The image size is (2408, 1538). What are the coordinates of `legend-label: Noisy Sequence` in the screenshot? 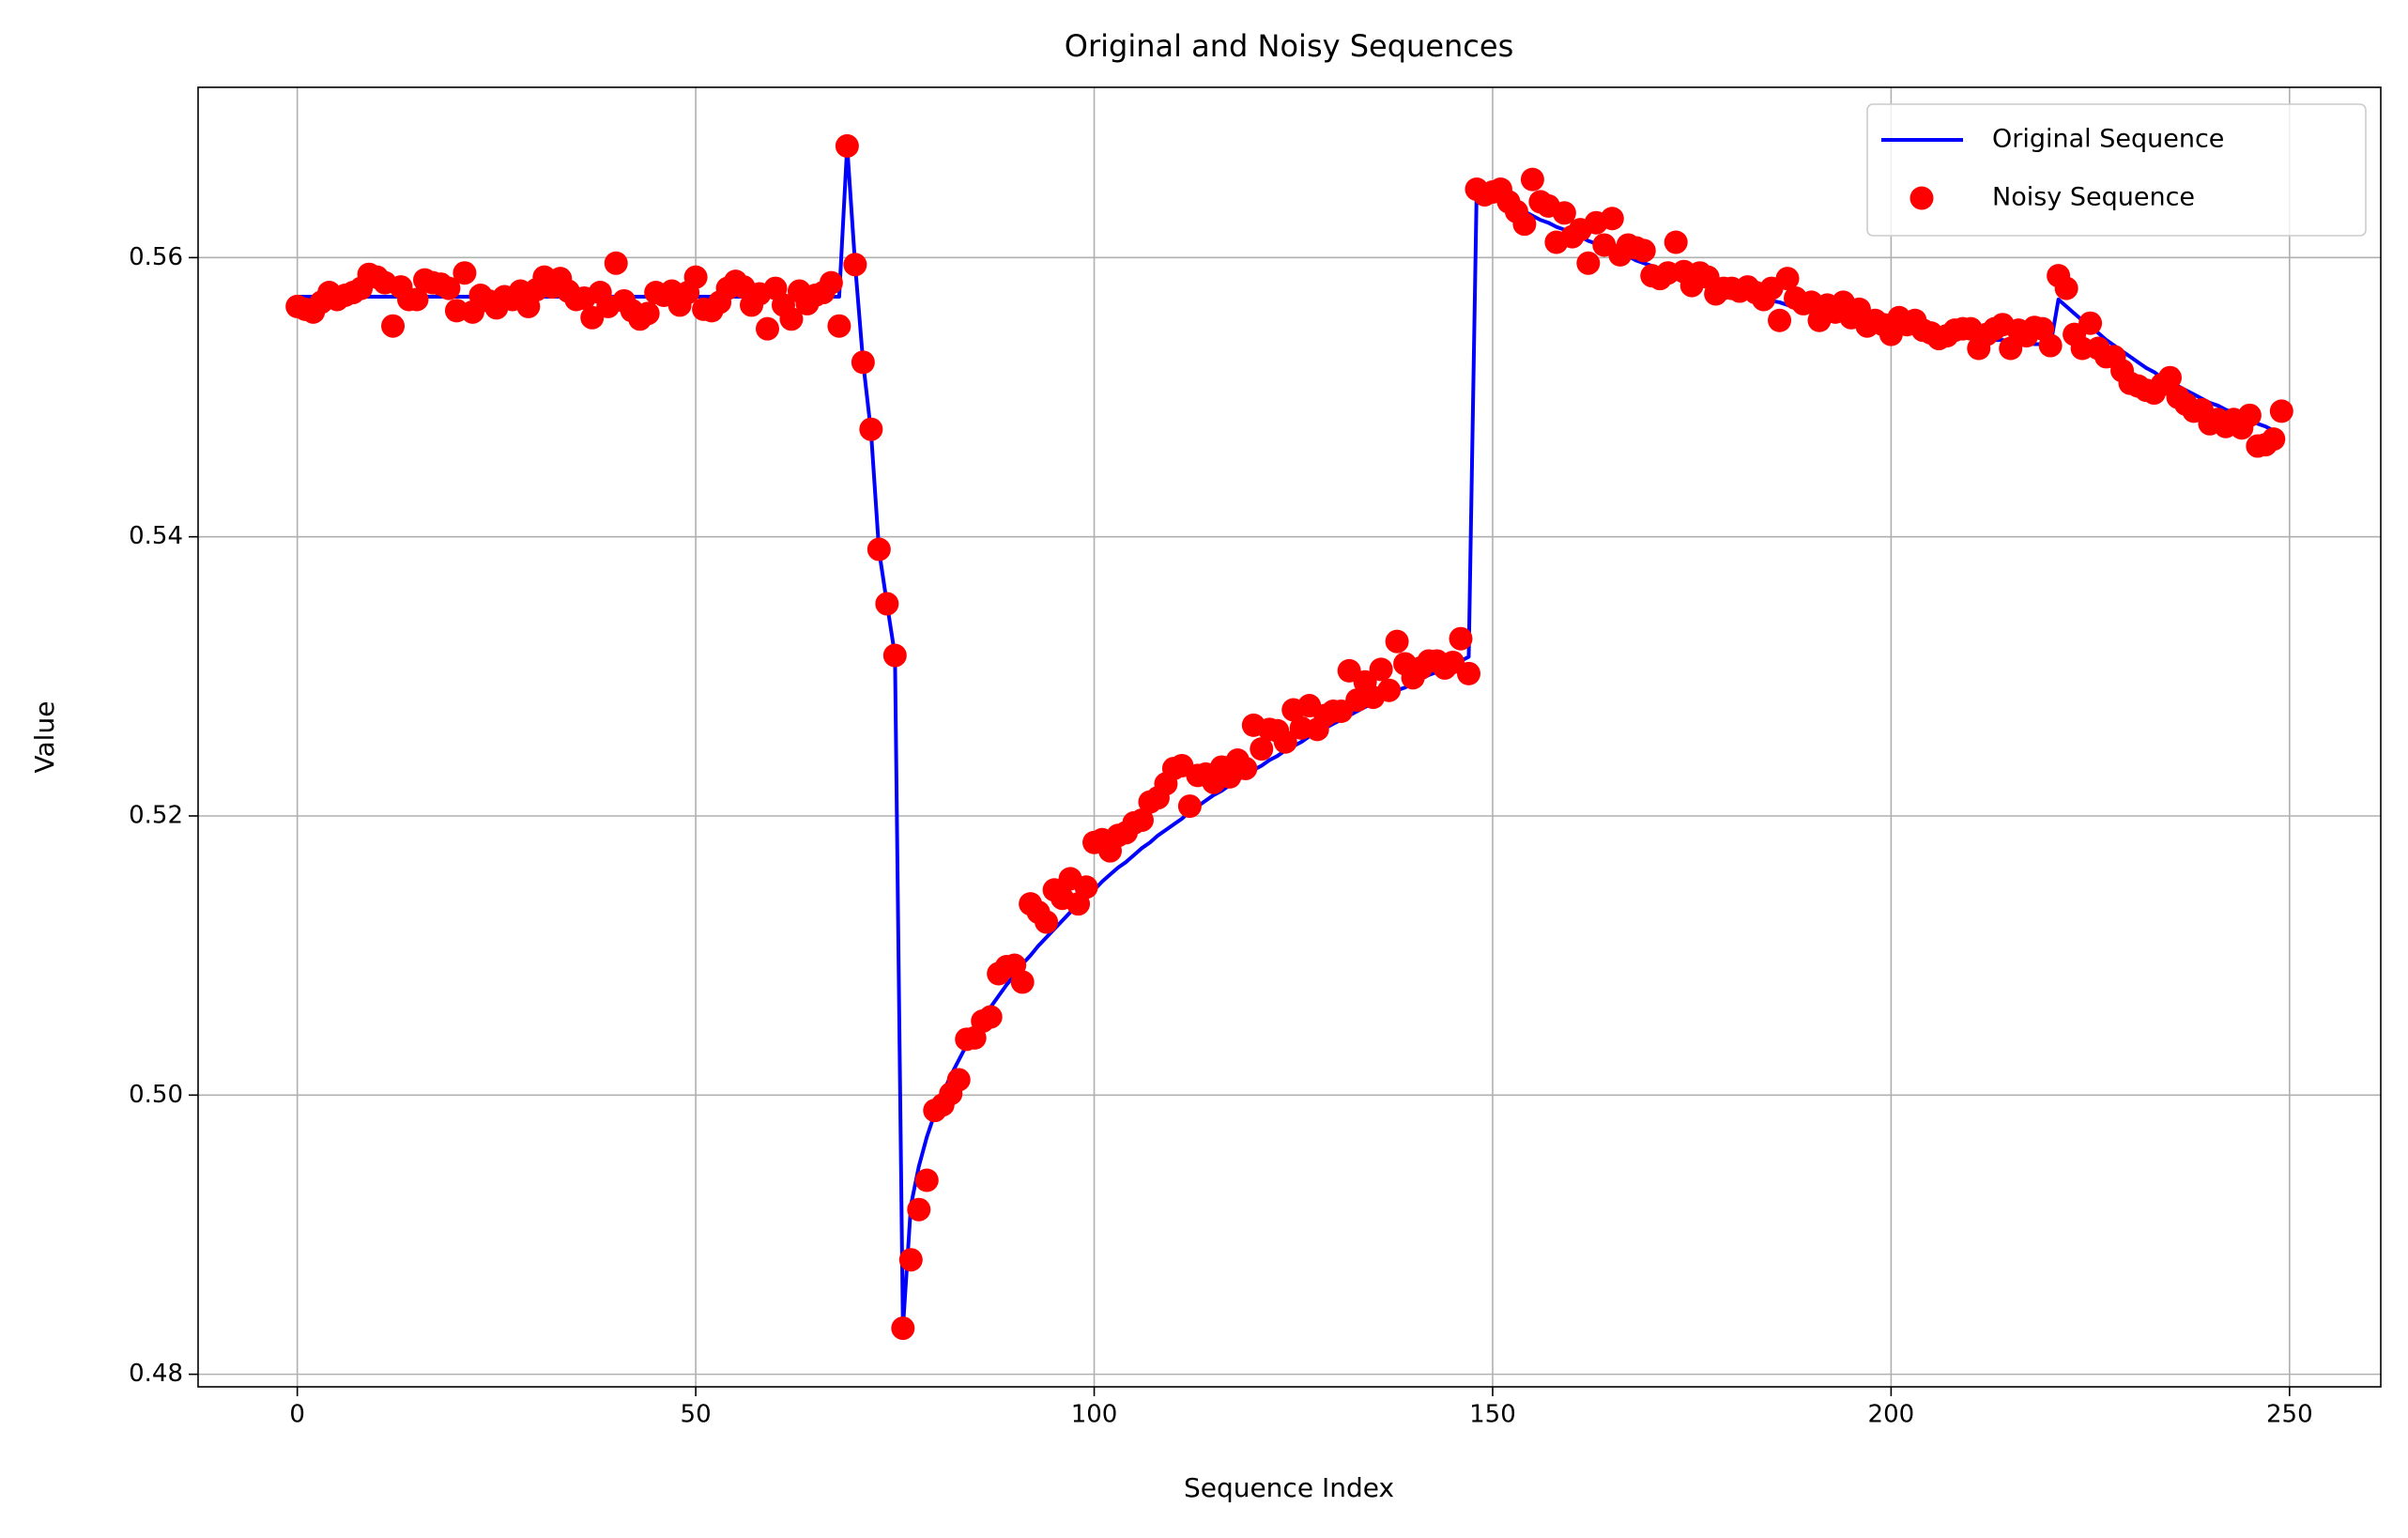 It's located at (2093, 197).